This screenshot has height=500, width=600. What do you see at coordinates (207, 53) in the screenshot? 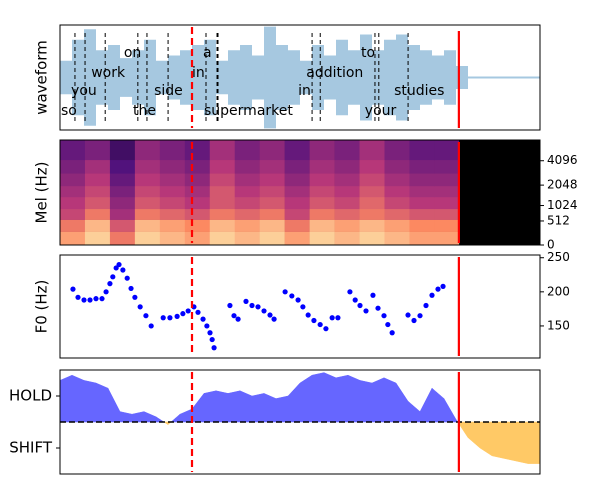
I see `word-label: a` at bounding box center [207, 53].